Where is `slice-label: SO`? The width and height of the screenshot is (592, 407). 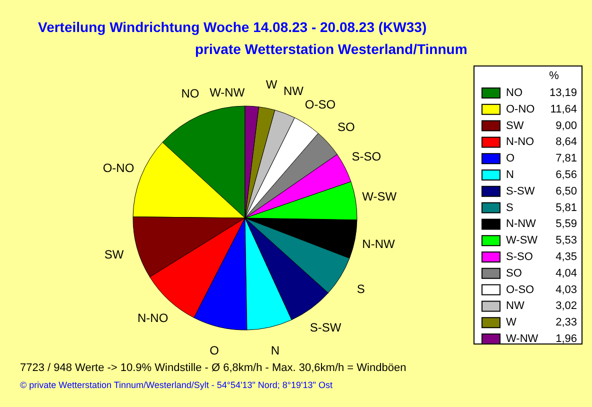
slice-label: SO is located at coordinates (346, 127).